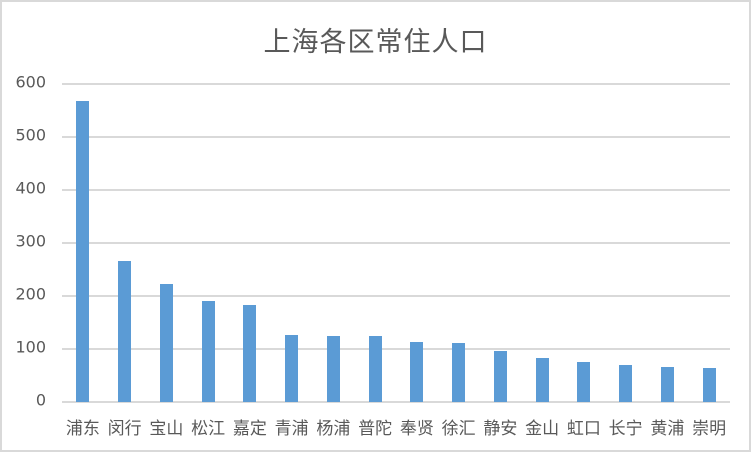  What do you see at coordinates (375, 42) in the screenshot?
I see `chart-title: 上海各区常住人口` at bounding box center [375, 42].